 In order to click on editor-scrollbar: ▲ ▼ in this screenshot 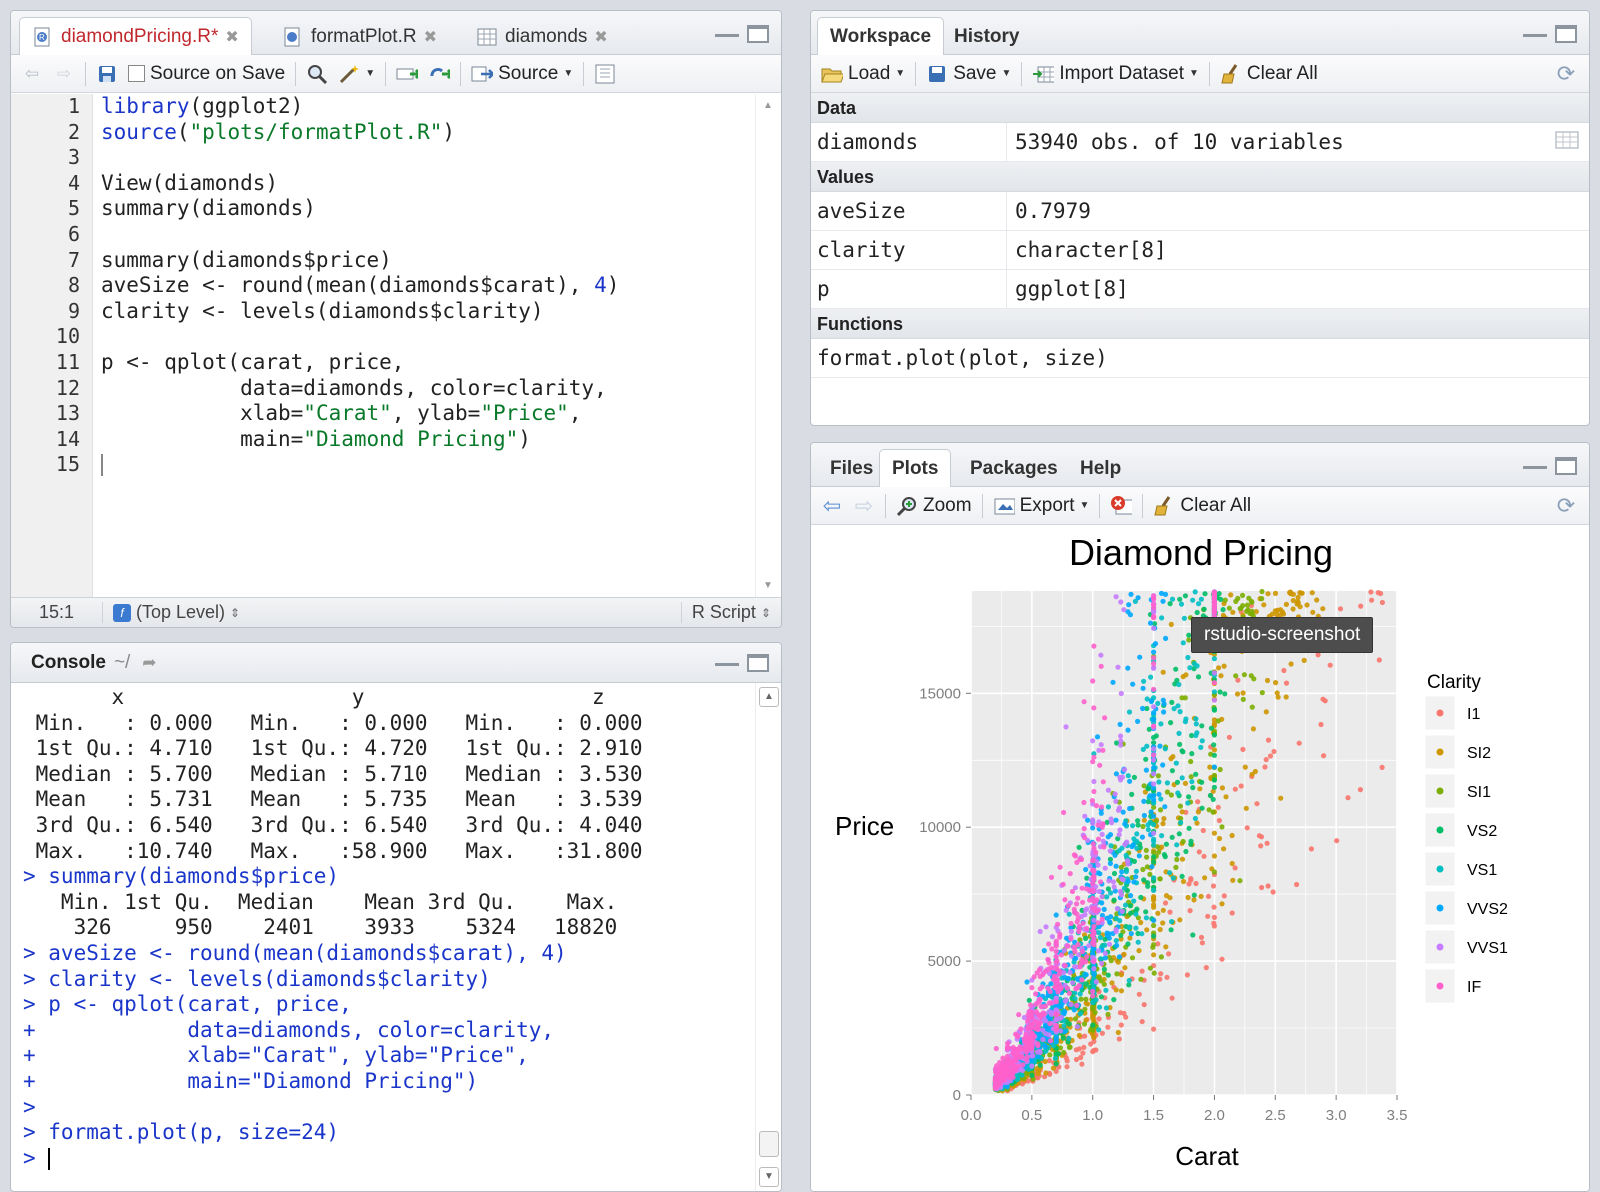, I will do `click(768, 345)`.